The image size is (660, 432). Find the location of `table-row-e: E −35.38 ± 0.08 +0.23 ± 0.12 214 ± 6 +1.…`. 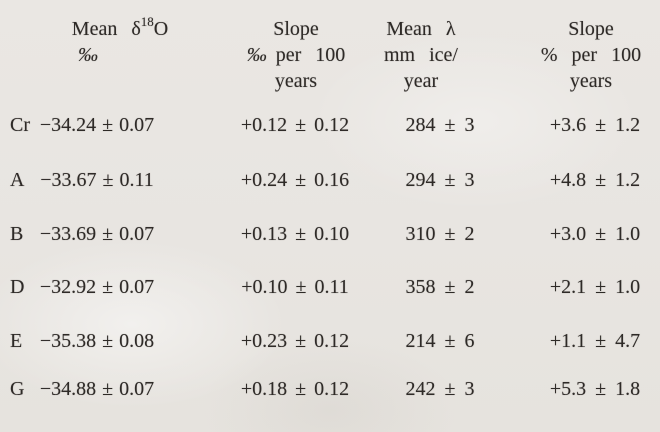

table-row-e: E −35.38 ± 0.08 +0.23 ± 0.12 214 ± 6 +1.… is located at coordinates (330, 341).